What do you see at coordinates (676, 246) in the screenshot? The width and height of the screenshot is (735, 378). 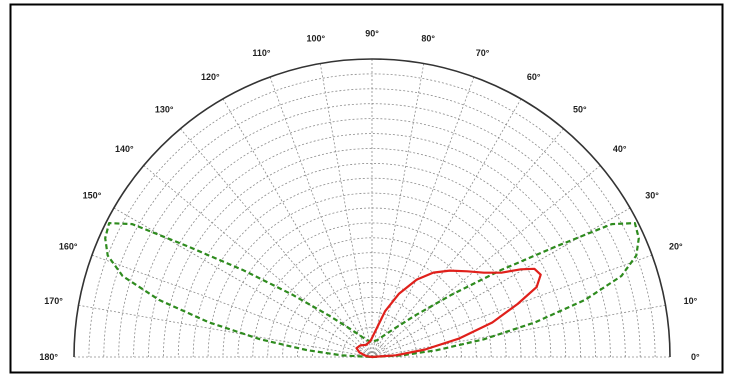 I see `angle-tick-label: 20°` at bounding box center [676, 246].